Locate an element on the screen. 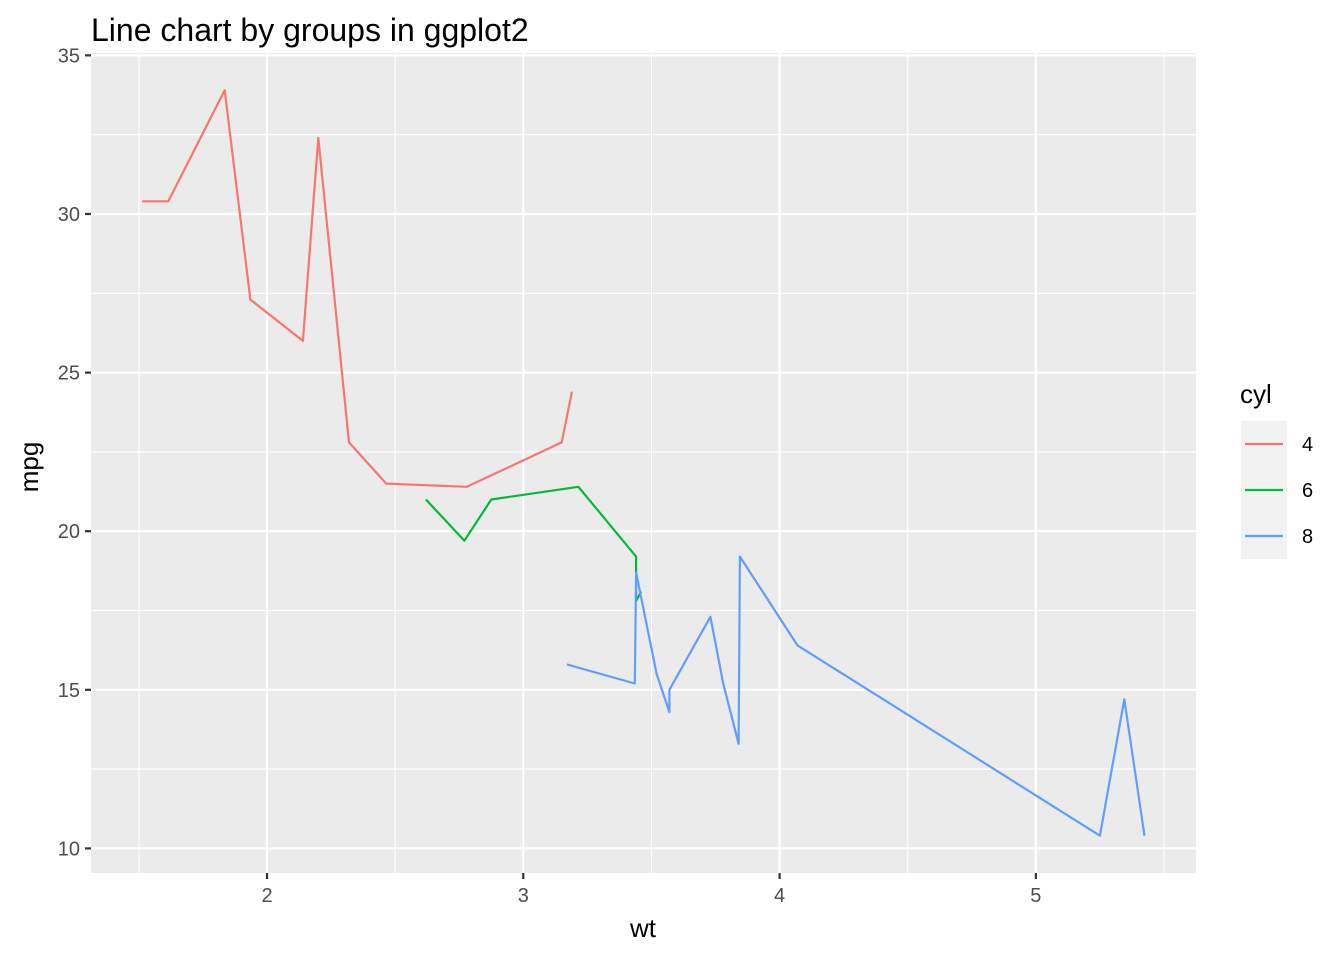 Image resolution: width=1344 pixels, height=960 pixels. x-tick-label: 2 is located at coordinates (266, 896).